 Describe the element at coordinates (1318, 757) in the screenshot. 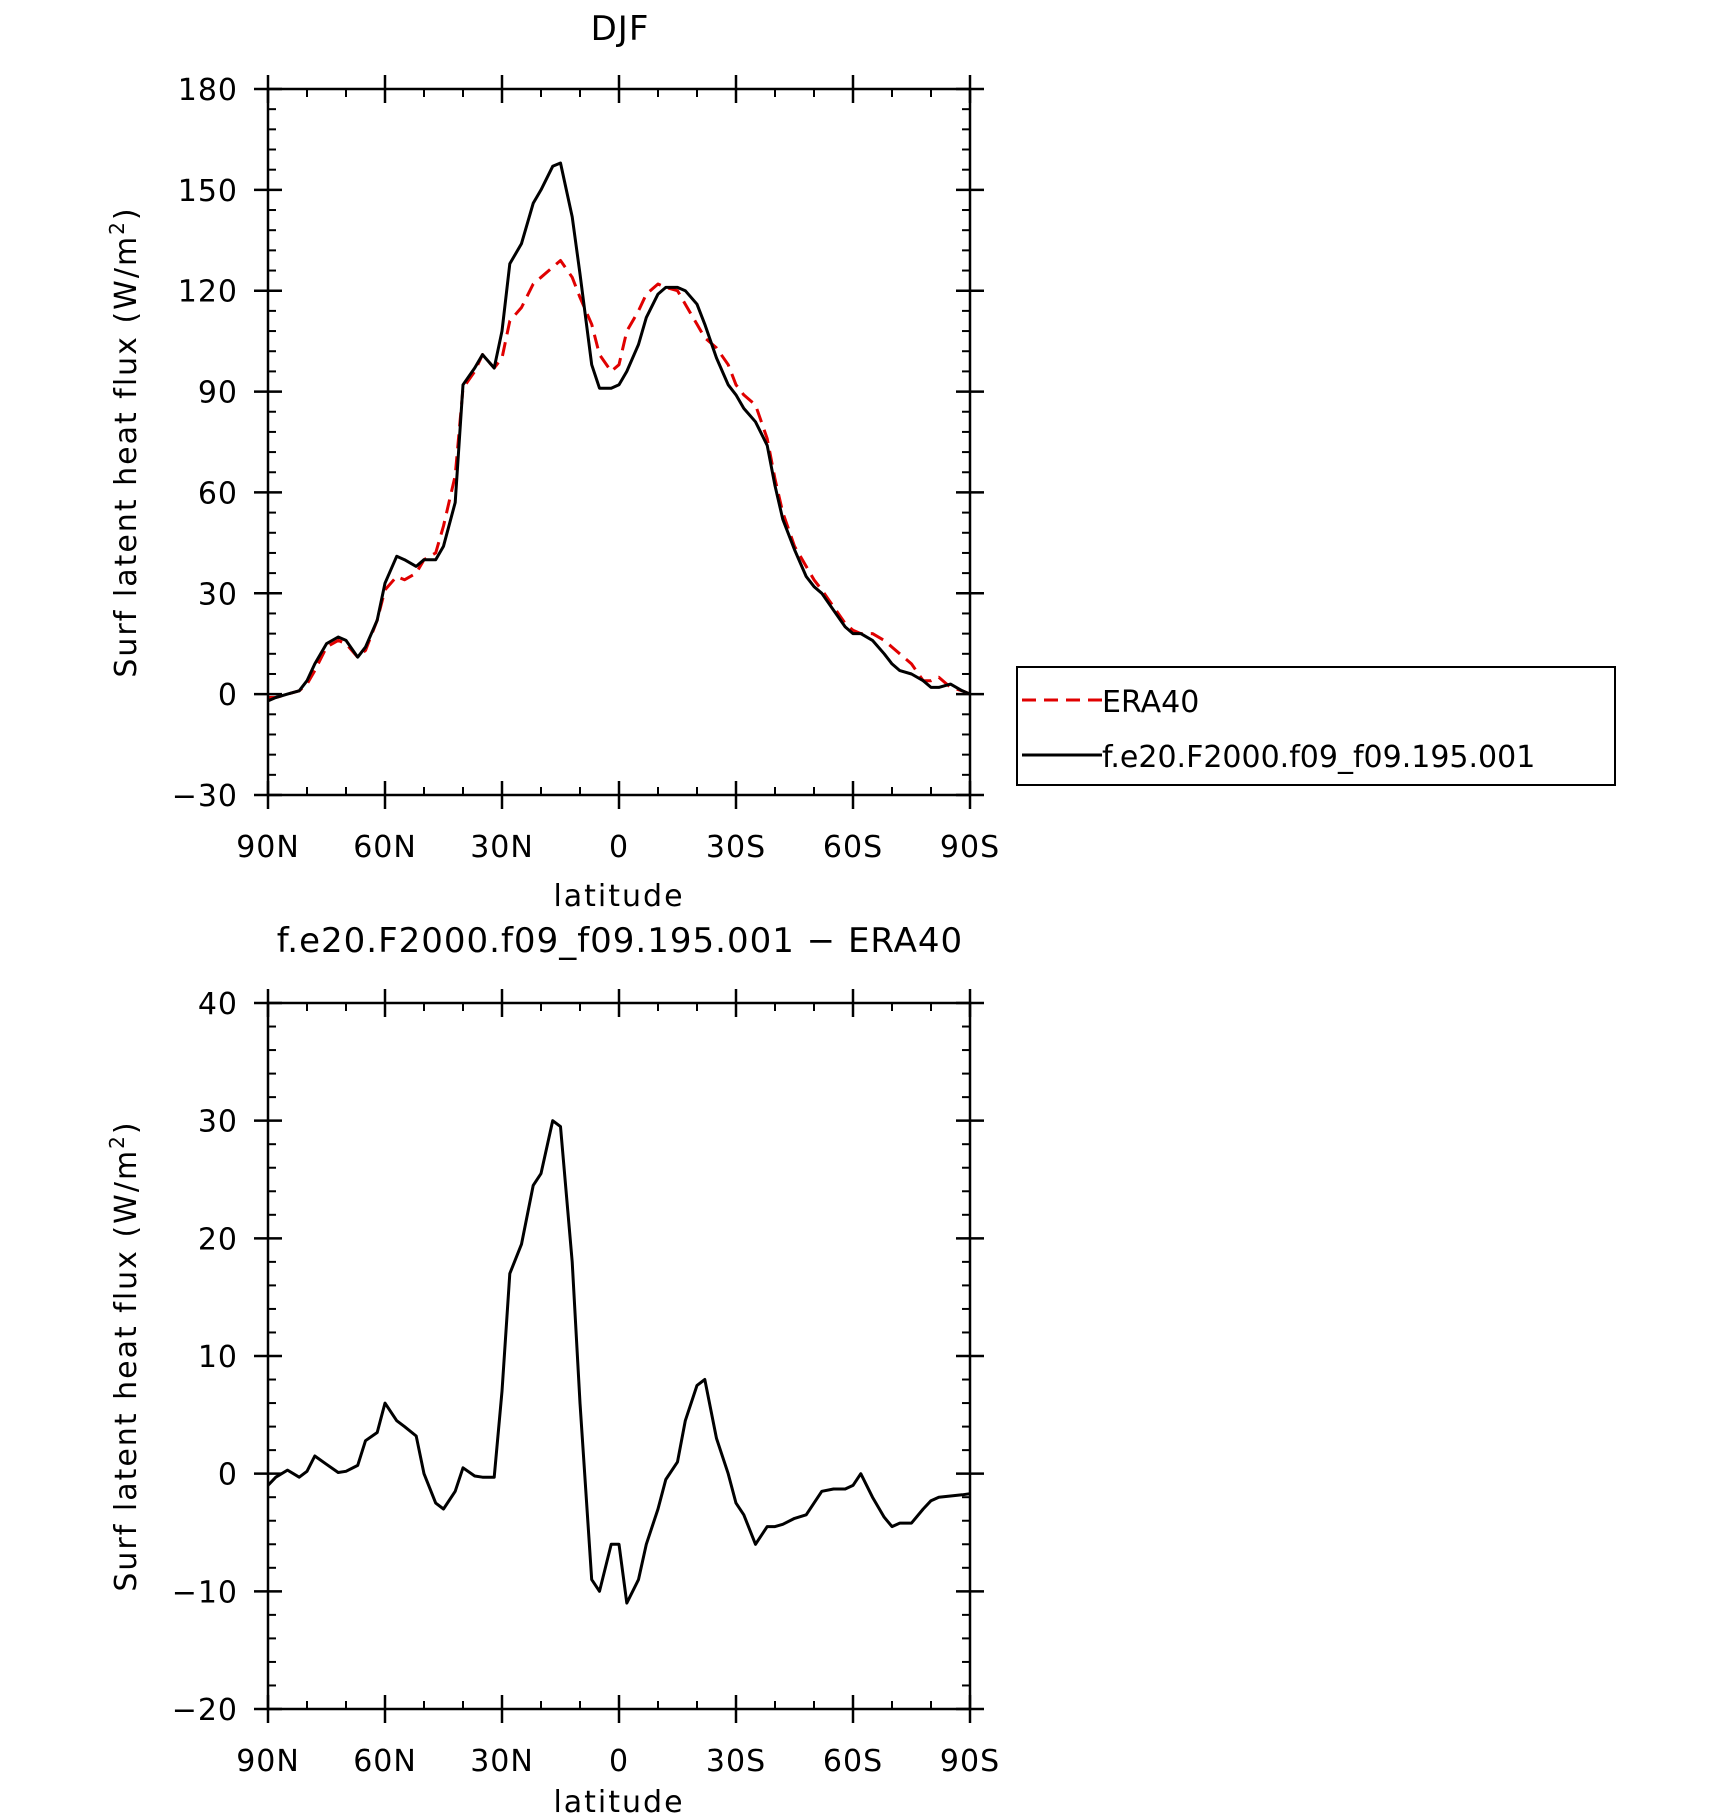

I see `legend-label-model: f.e20.F2000.f09_f09.195.001` at that location.